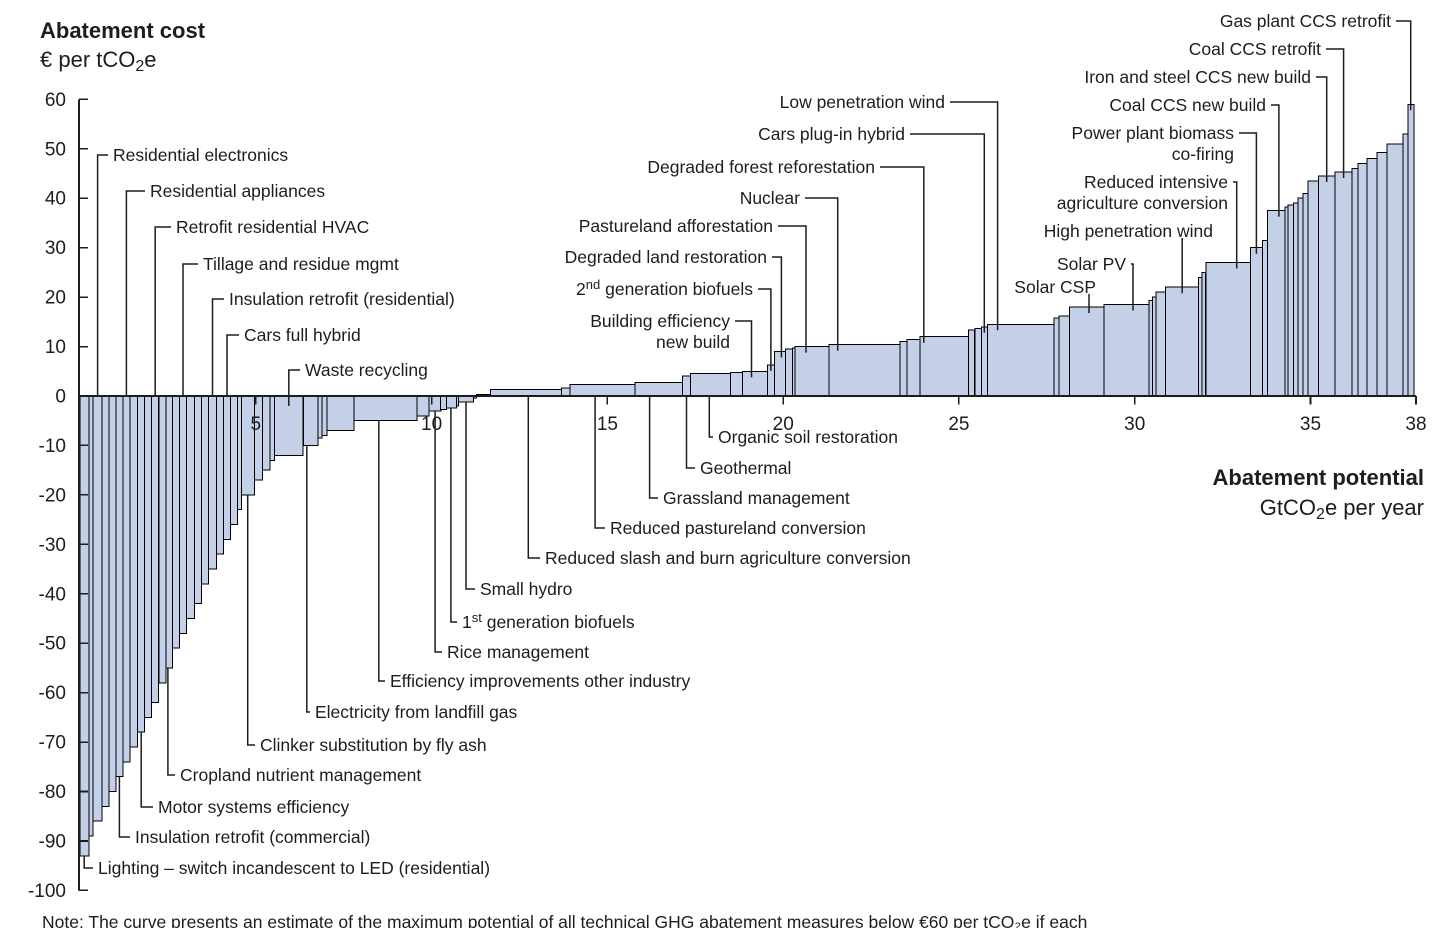  I want to click on label-iron-and-steel-ccs-new-build: Iron and steel CCS new build, so click(1197, 77).